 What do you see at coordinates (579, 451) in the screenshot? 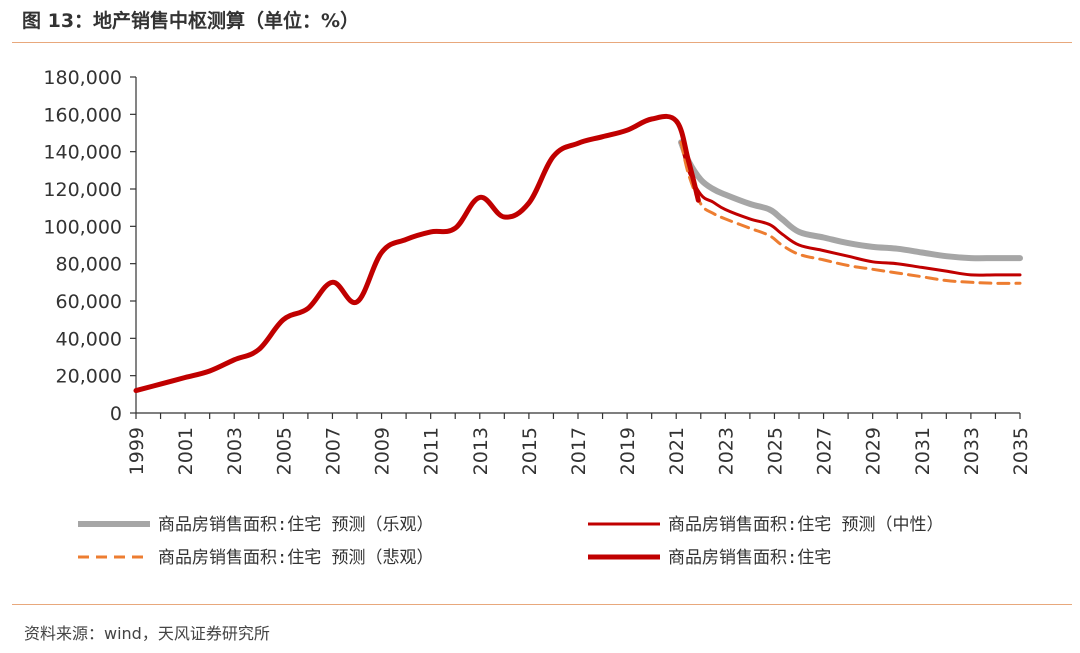
I see `x-tick-label: 2017` at bounding box center [579, 451].